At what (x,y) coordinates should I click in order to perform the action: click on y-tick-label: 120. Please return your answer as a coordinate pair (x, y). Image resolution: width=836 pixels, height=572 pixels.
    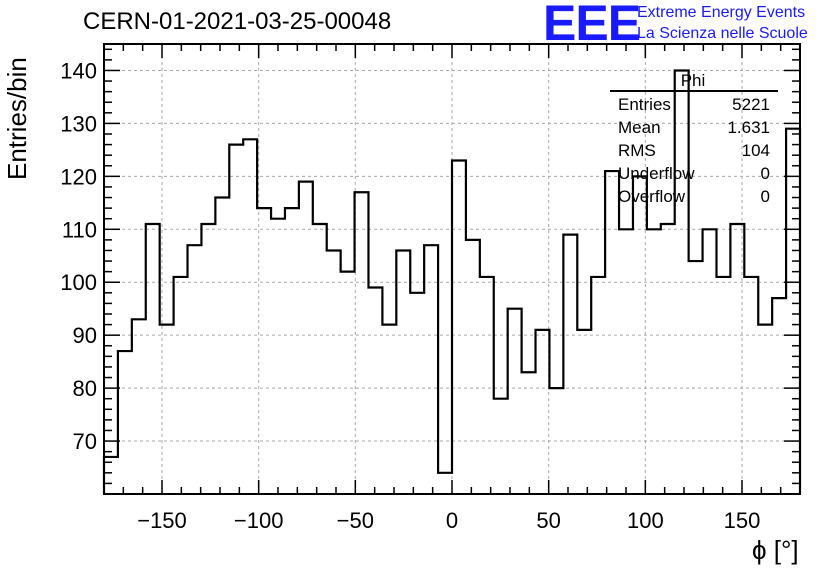
    Looking at the image, I should click on (78, 176).